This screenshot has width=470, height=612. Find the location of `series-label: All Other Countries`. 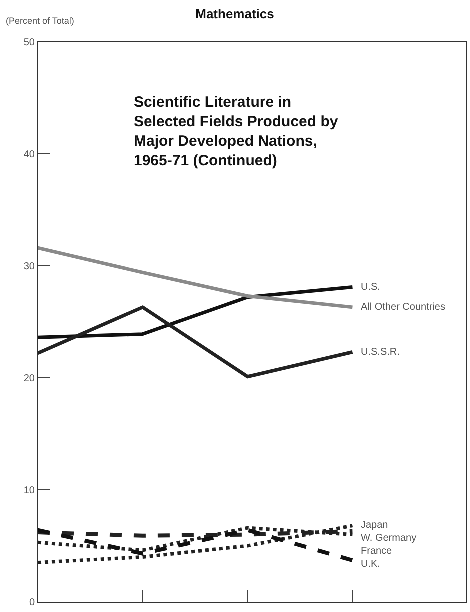

series-label: All Other Countries is located at coordinates (403, 307).